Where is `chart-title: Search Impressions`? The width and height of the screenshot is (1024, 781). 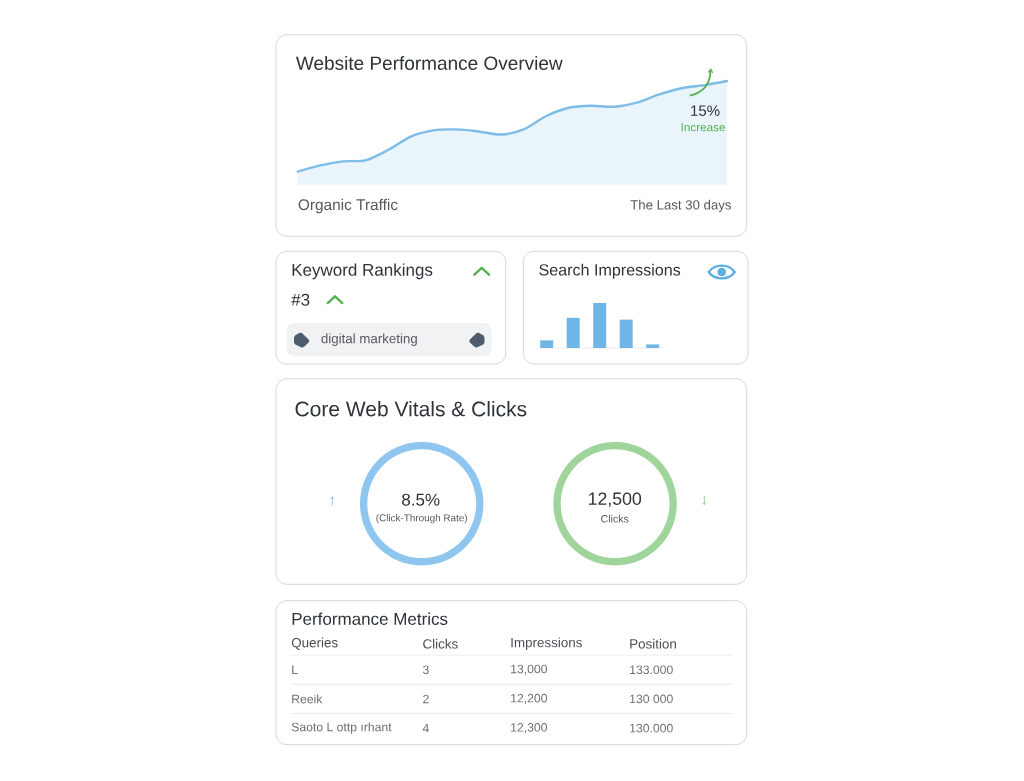 chart-title: Search Impressions is located at coordinates (610, 271).